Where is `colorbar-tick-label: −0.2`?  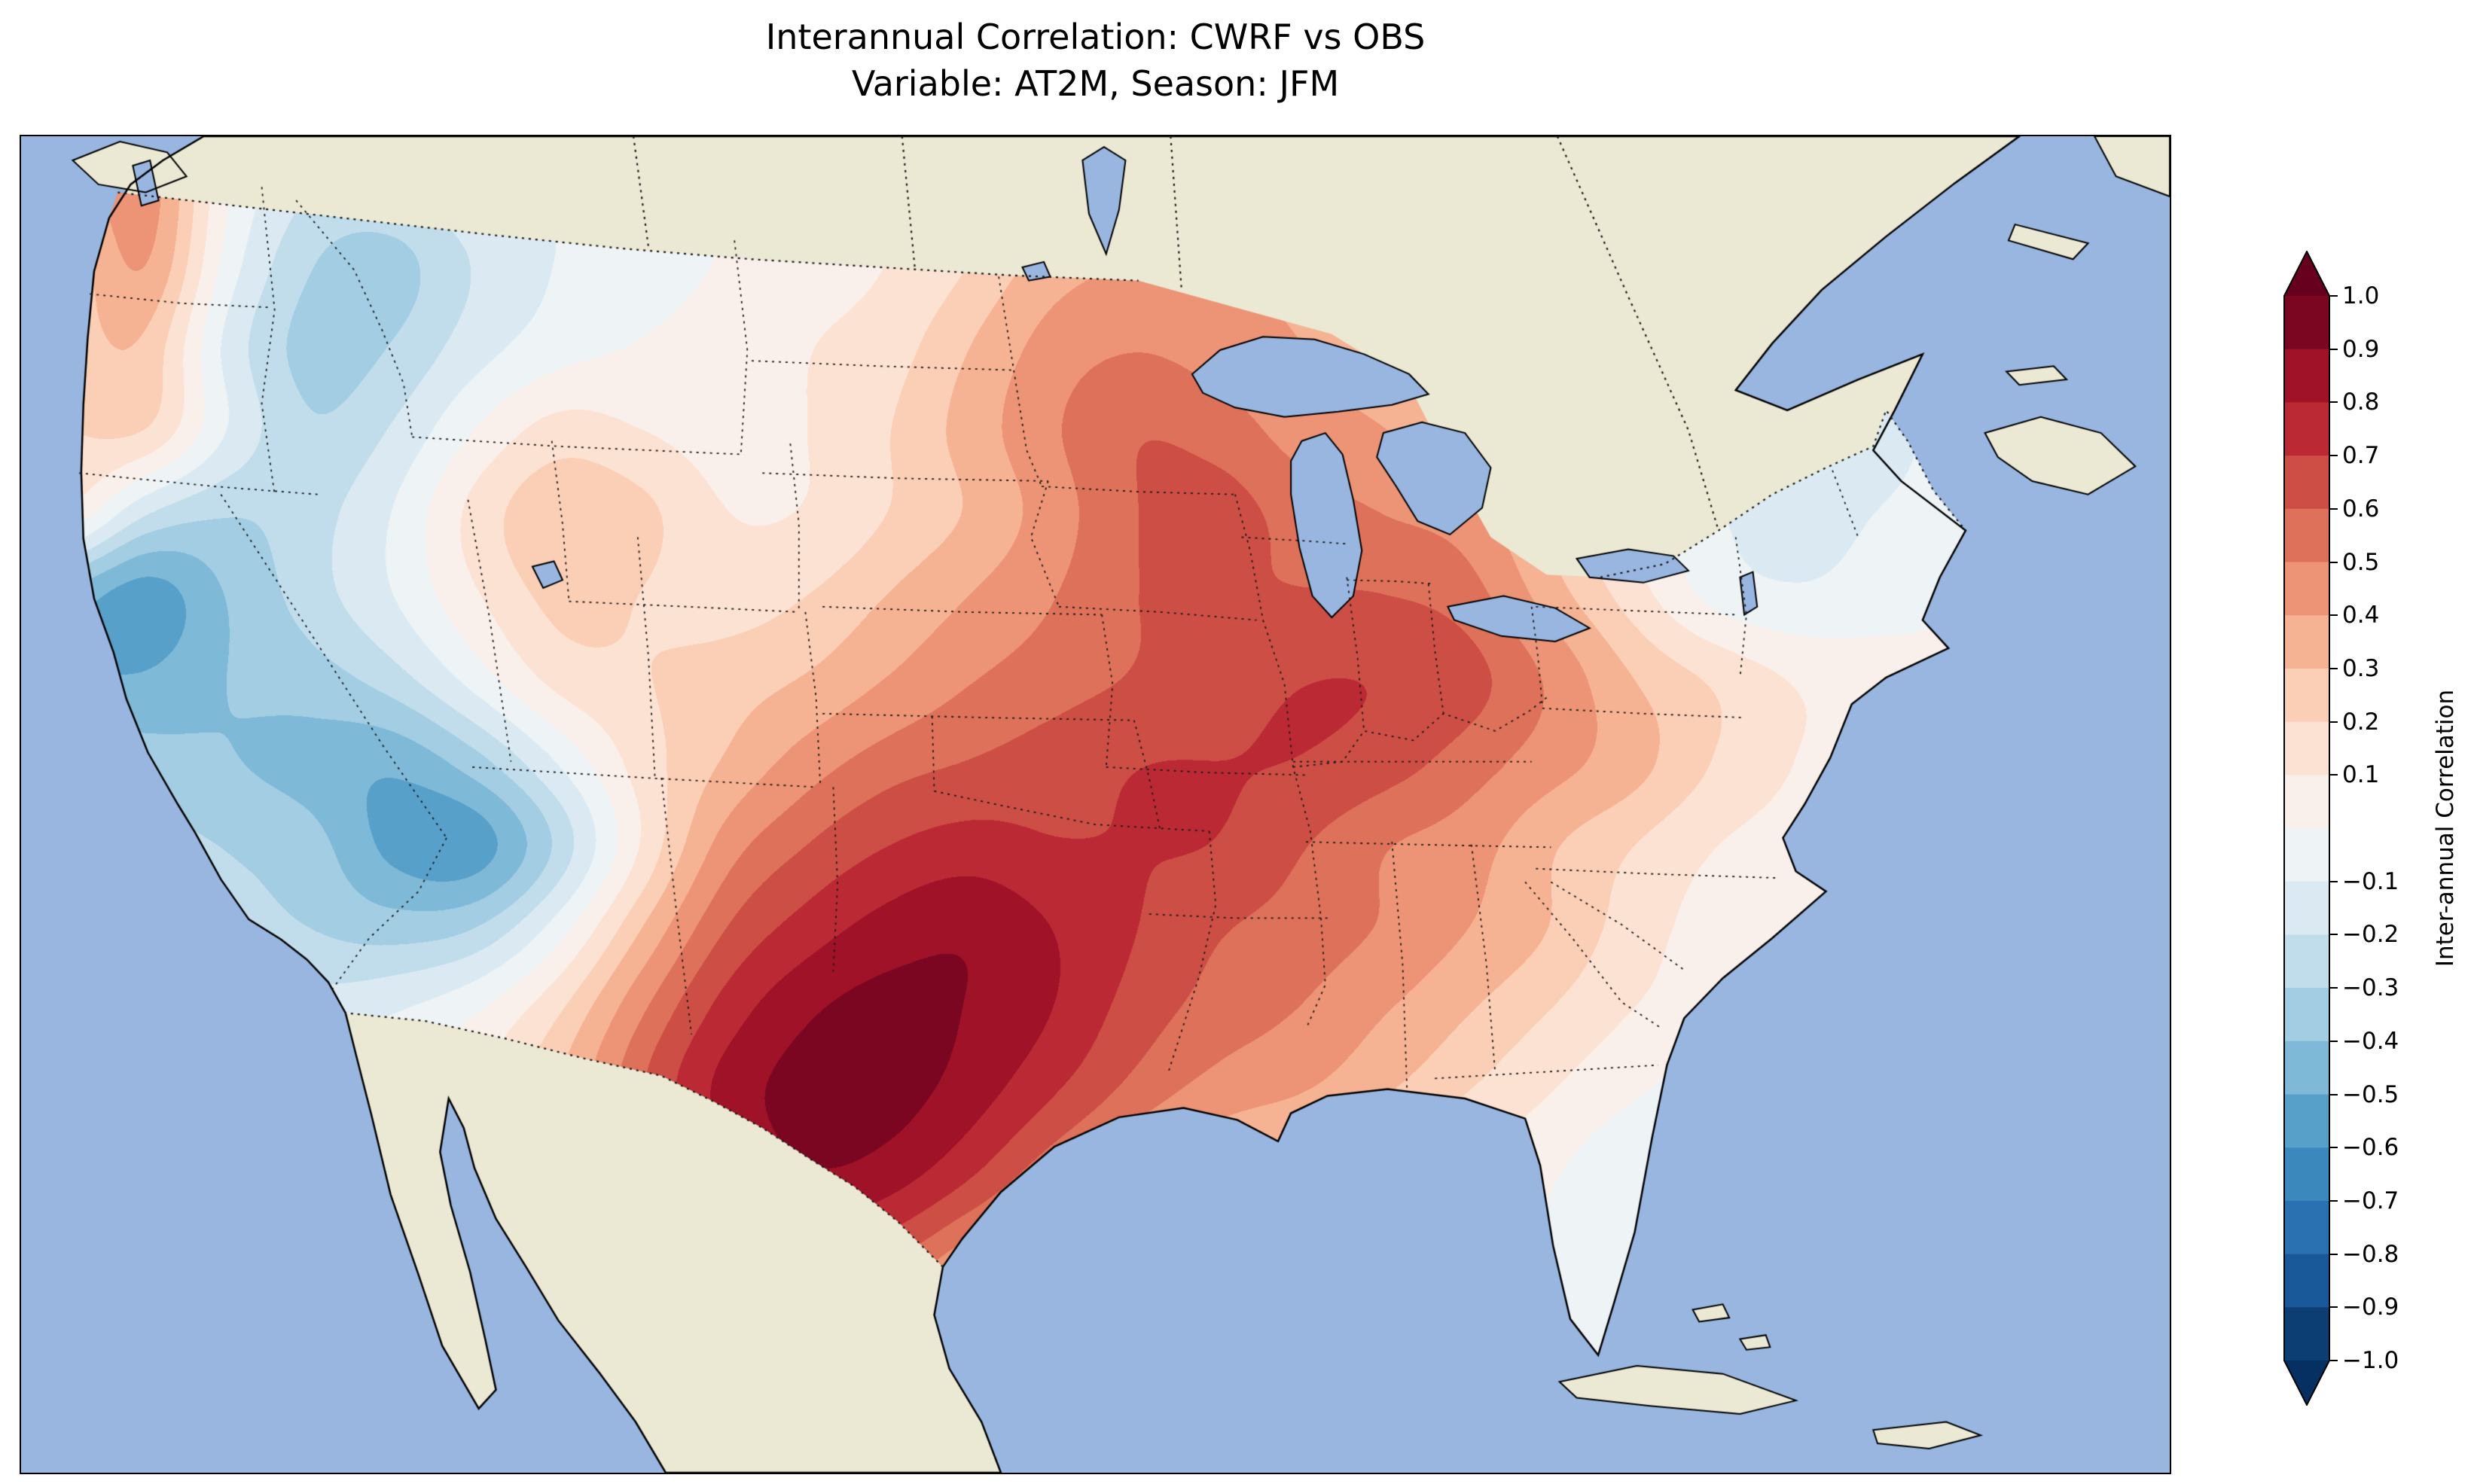 colorbar-tick-label: −0.2 is located at coordinates (2370, 935).